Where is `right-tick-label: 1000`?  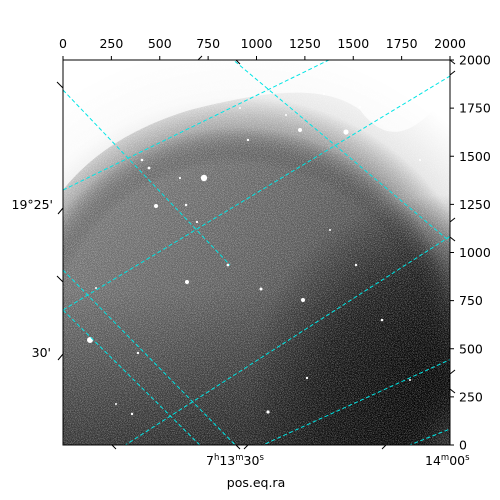 right-tick-label: 1000 is located at coordinates (475, 252).